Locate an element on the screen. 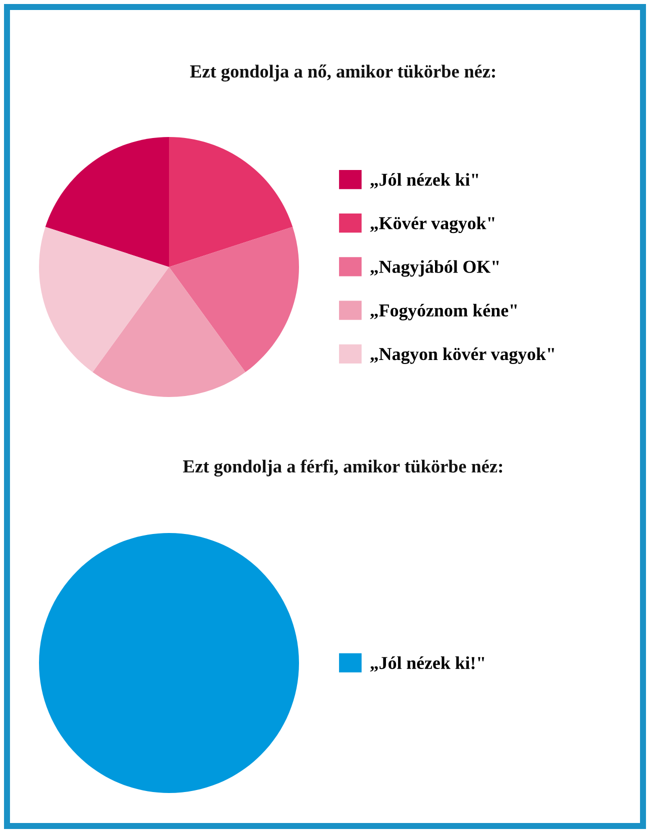 The width and height of the screenshot is (650, 833). legend-label: „Kövér vagyok" is located at coordinates (432, 225).